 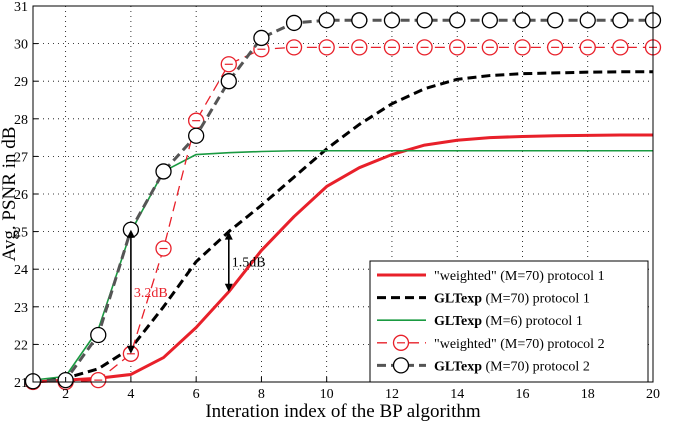 What do you see at coordinates (457, 394) in the screenshot?
I see `x-tick-label: 14` at bounding box center [457, 394].